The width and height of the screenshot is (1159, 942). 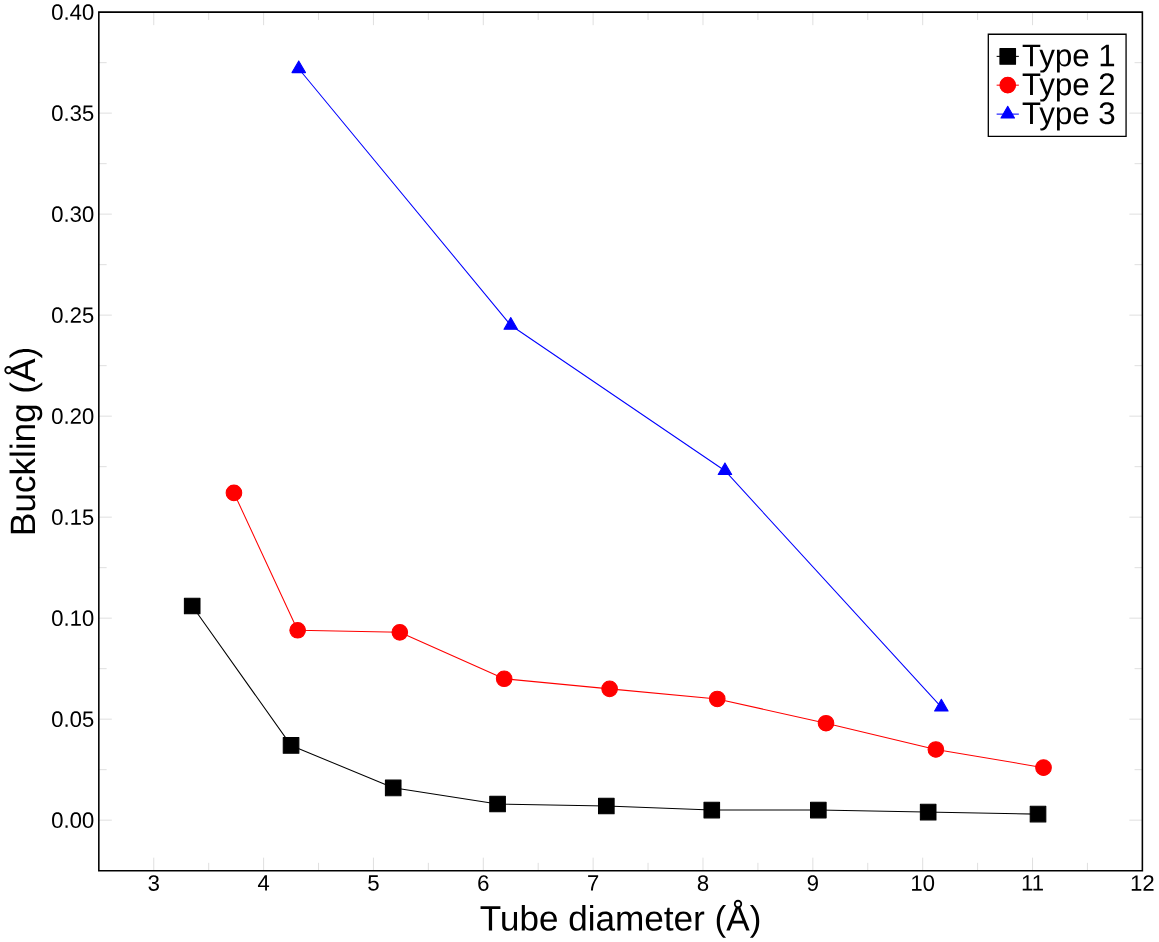 I want to click on y-tick-label: 0.35, so click(x=73, y=113).